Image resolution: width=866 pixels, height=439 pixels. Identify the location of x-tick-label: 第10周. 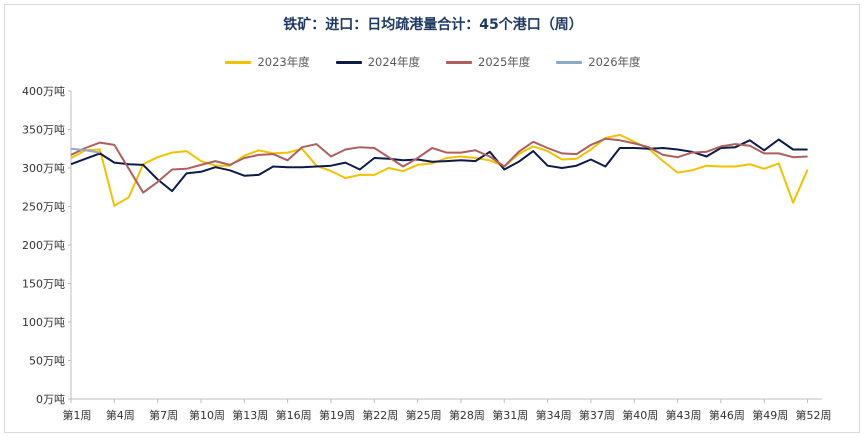
(207, 415).